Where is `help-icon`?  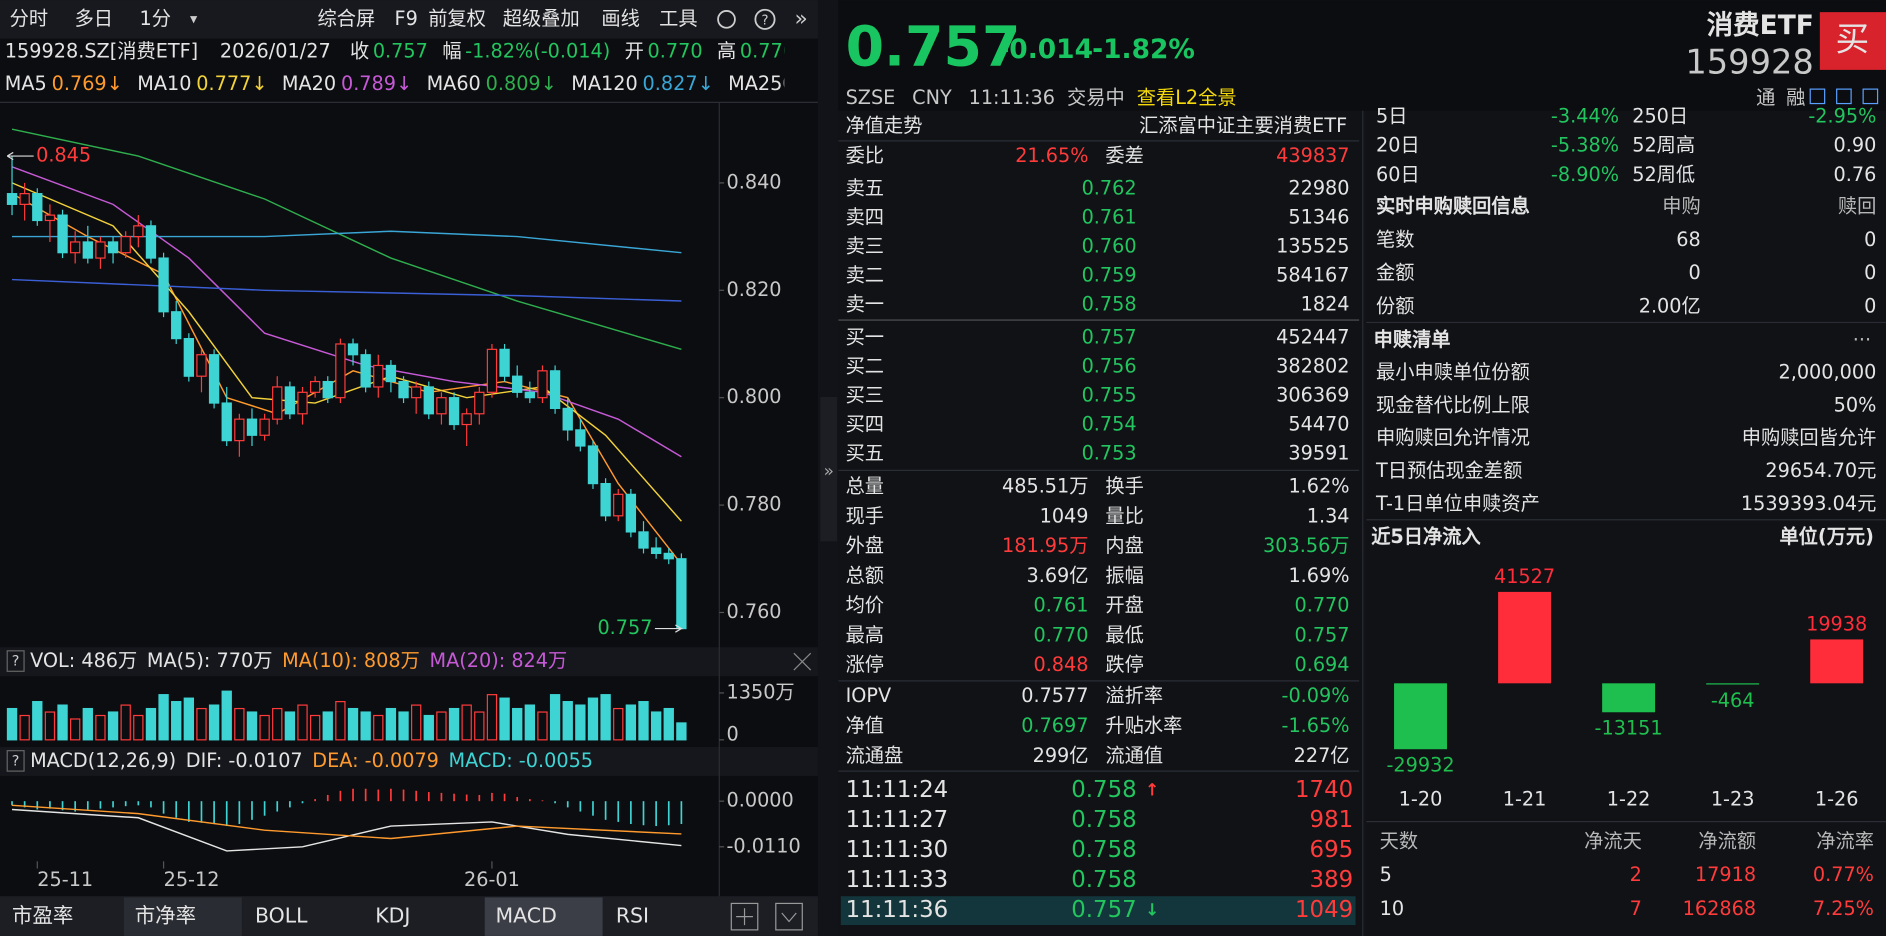
help-icon is located at coordinates (765, 19).